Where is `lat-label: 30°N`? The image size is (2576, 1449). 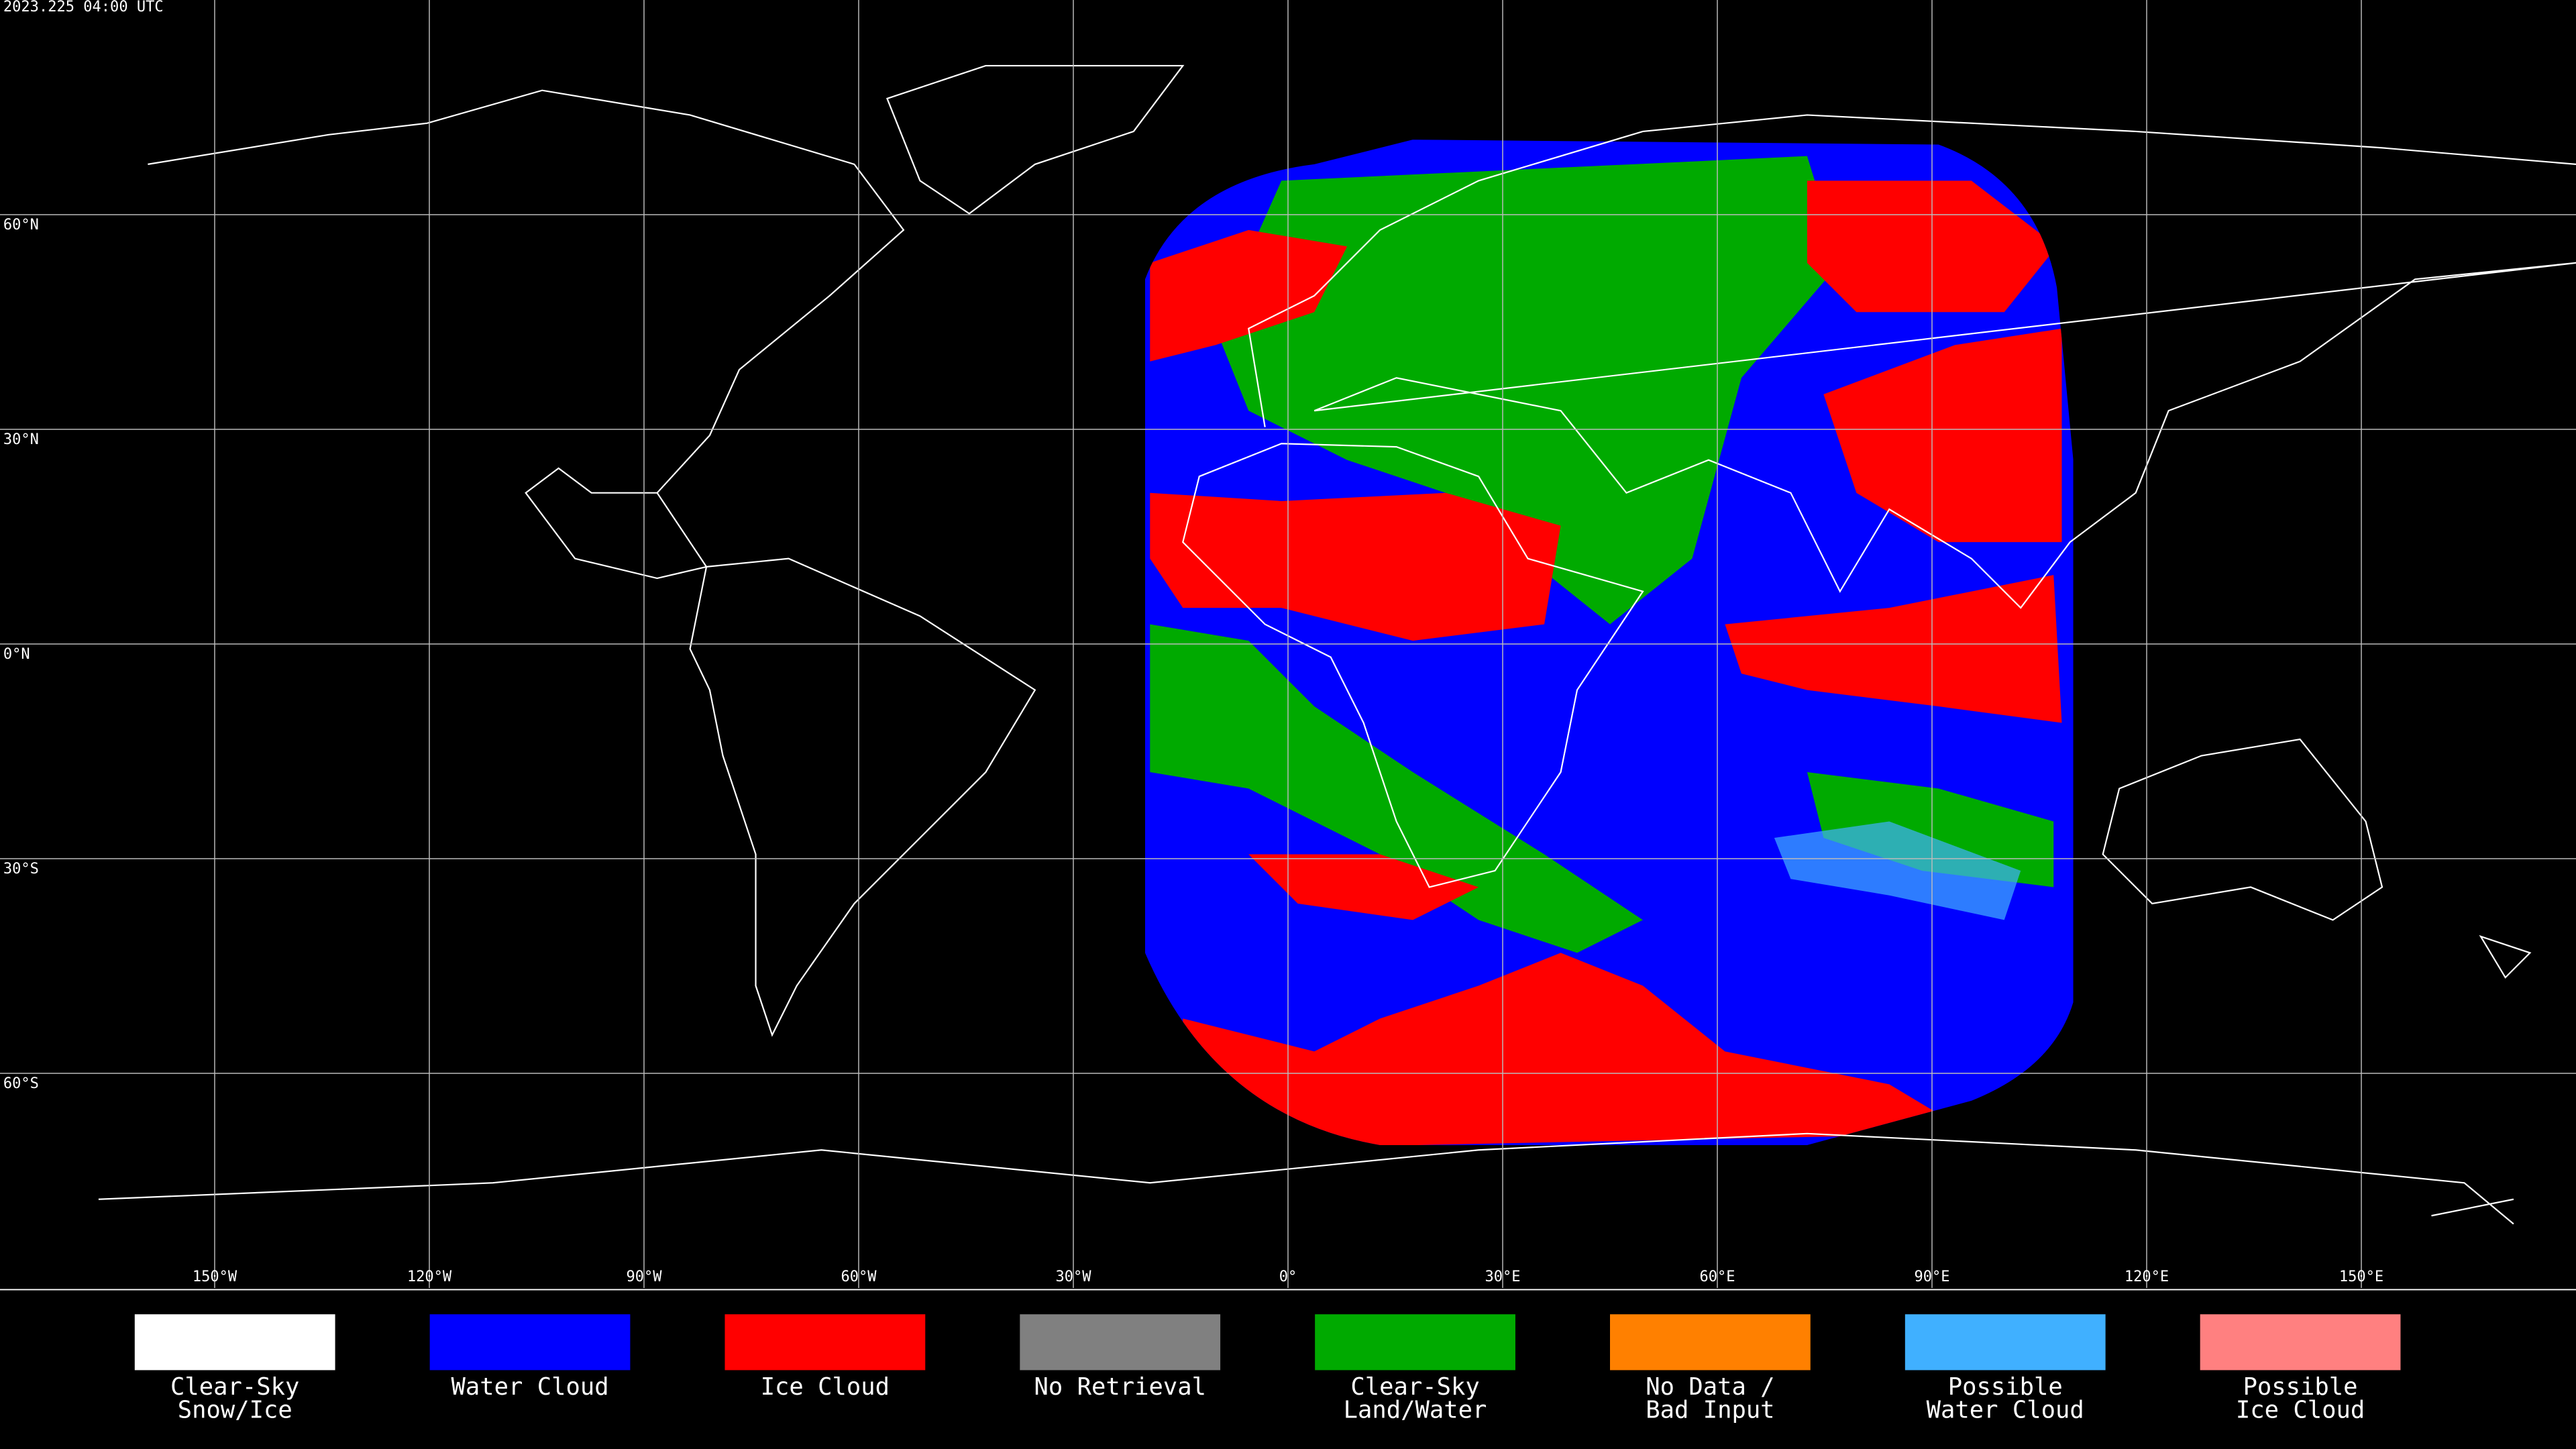
lat-label: 30°N is located at coordinates (21, 439).